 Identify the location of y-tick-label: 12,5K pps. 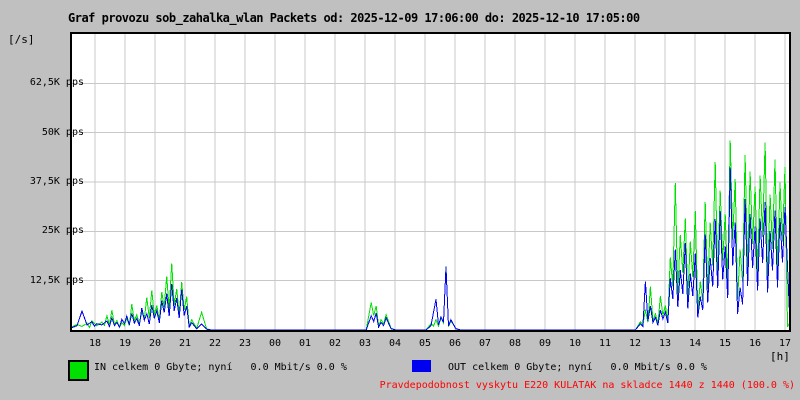
(56, 280).